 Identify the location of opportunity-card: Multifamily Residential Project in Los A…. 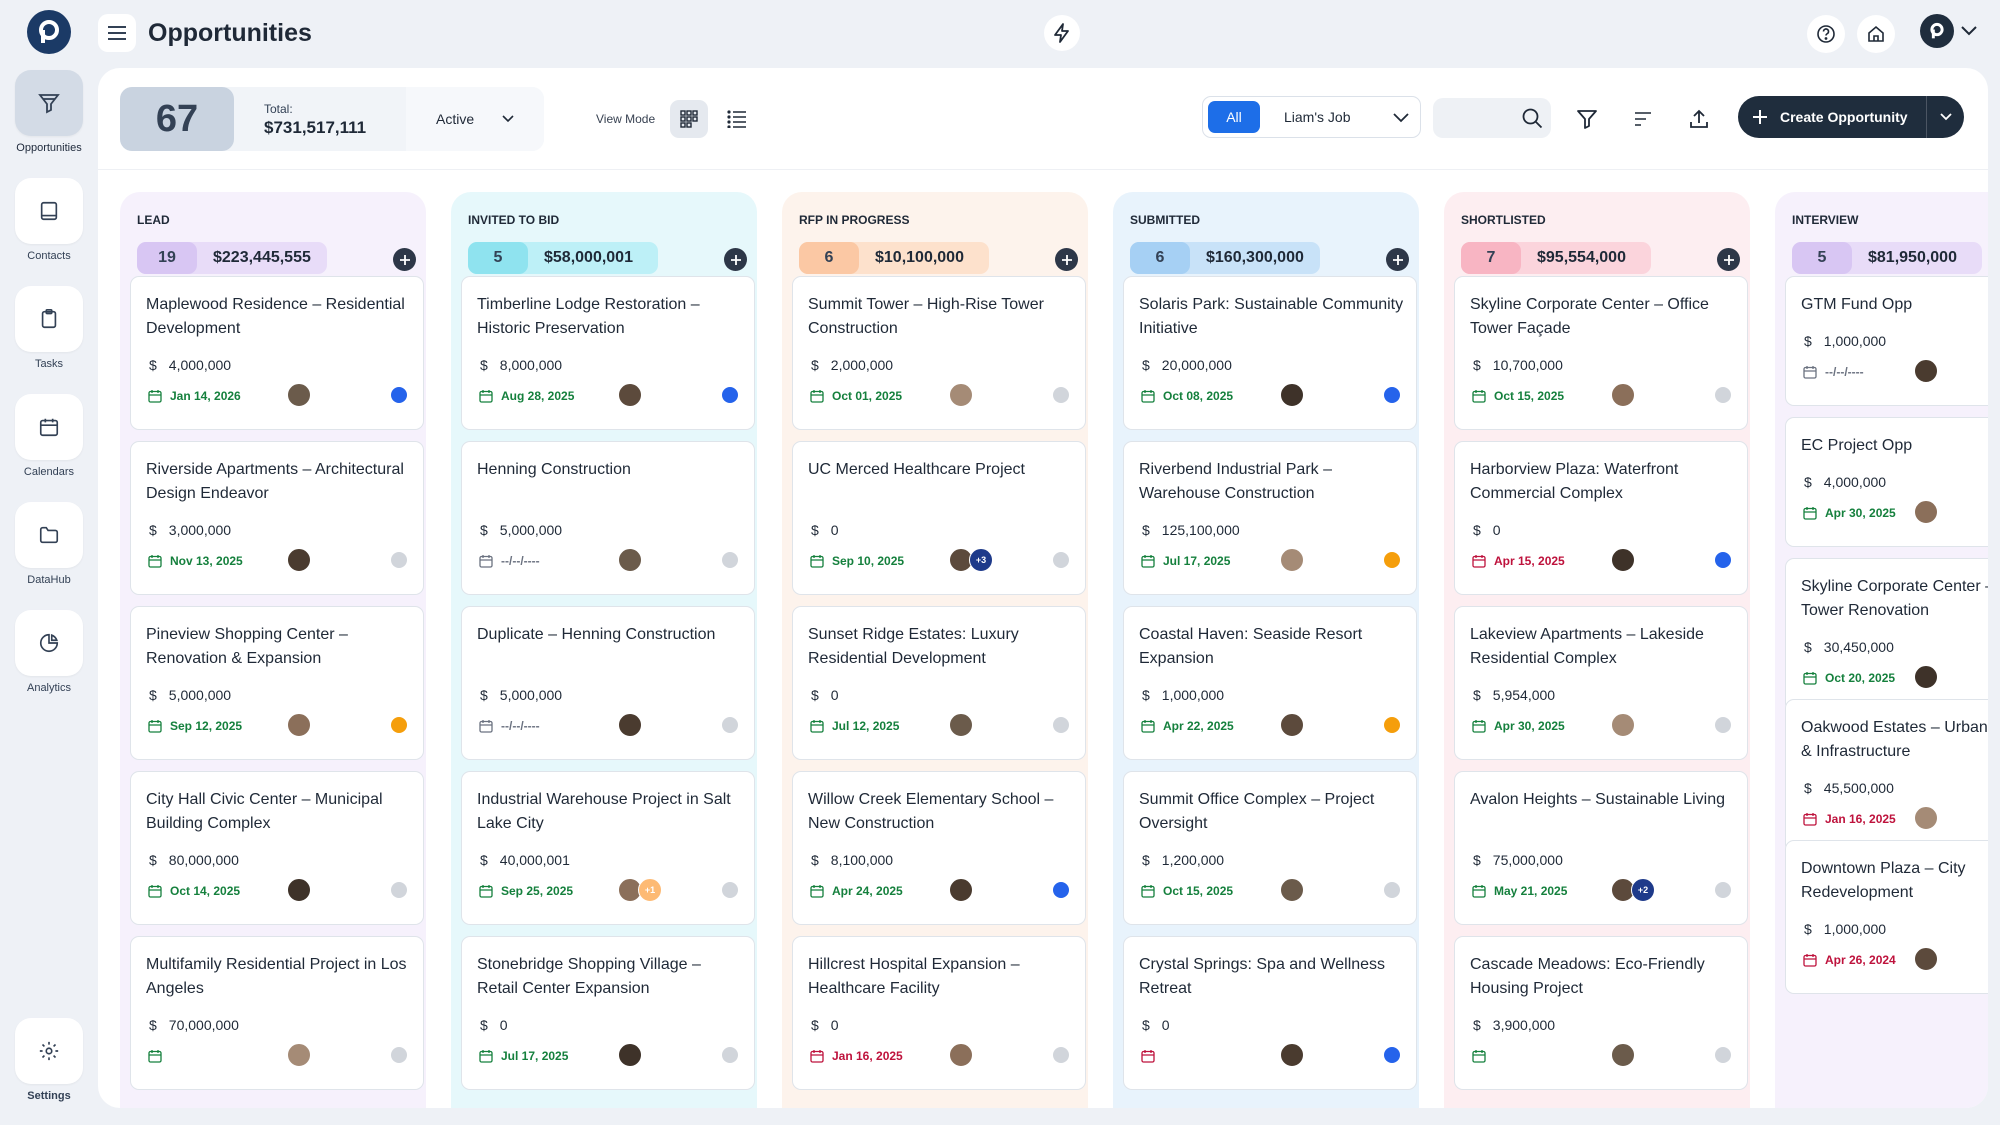
(277, 1013).